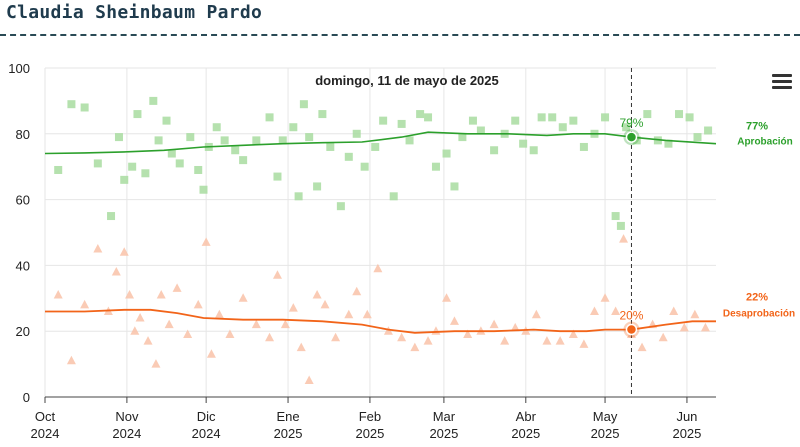 The width and height of the screenshot is (800, 447). I want to click on x-tick-month: Dic, so click(206, 416).